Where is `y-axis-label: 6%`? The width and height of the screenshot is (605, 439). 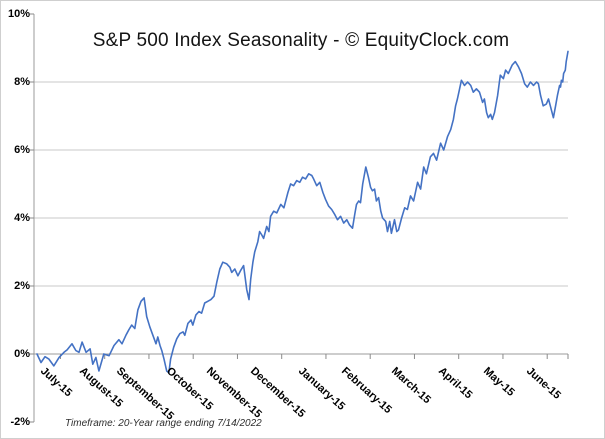
y-axis-label: 6% is located at coordinates (22, 150).